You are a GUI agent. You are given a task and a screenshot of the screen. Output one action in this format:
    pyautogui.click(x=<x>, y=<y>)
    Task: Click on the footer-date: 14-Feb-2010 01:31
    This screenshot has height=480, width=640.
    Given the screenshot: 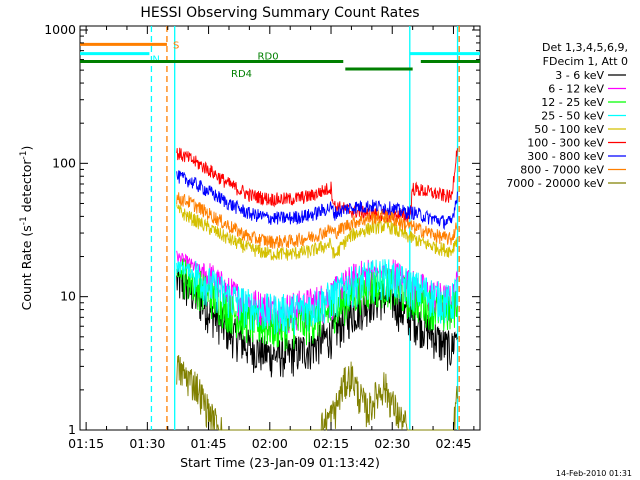 What is the action you would take?
    pyautogui.click(x=593, y=473)
    